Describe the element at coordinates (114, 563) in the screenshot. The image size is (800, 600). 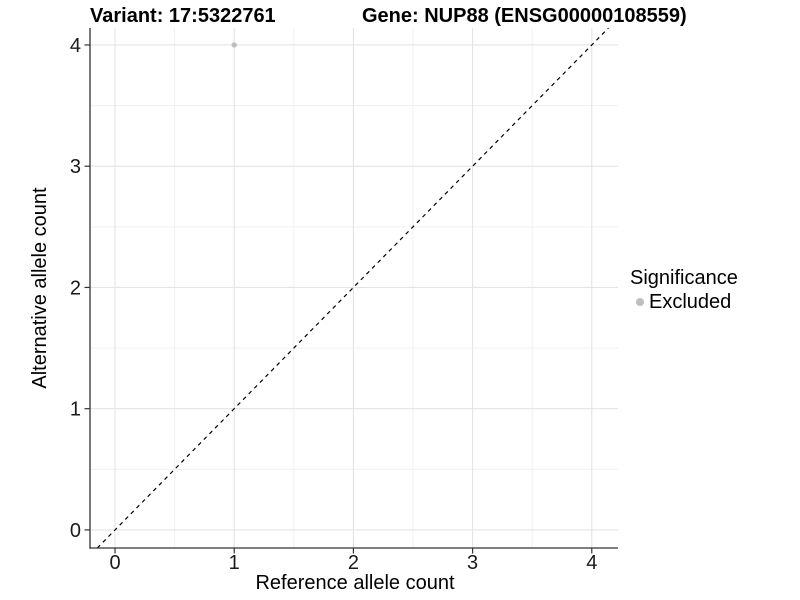
I see `x-tick-label: 0` at that location.